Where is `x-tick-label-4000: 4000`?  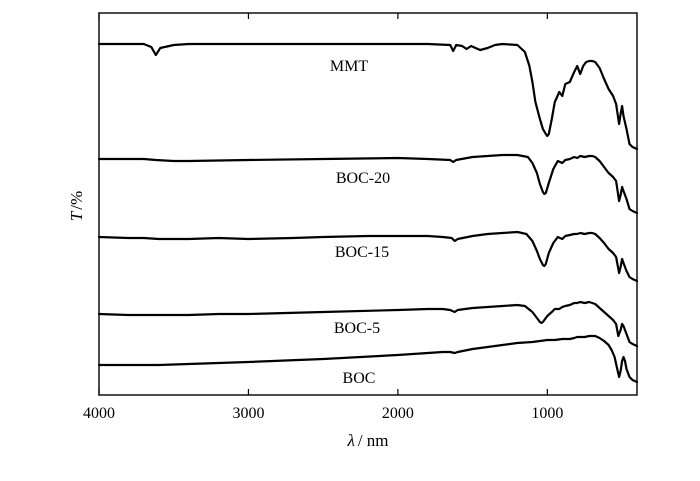
x-tick-label-4000: 4000 is located at coordinates (99, 413).